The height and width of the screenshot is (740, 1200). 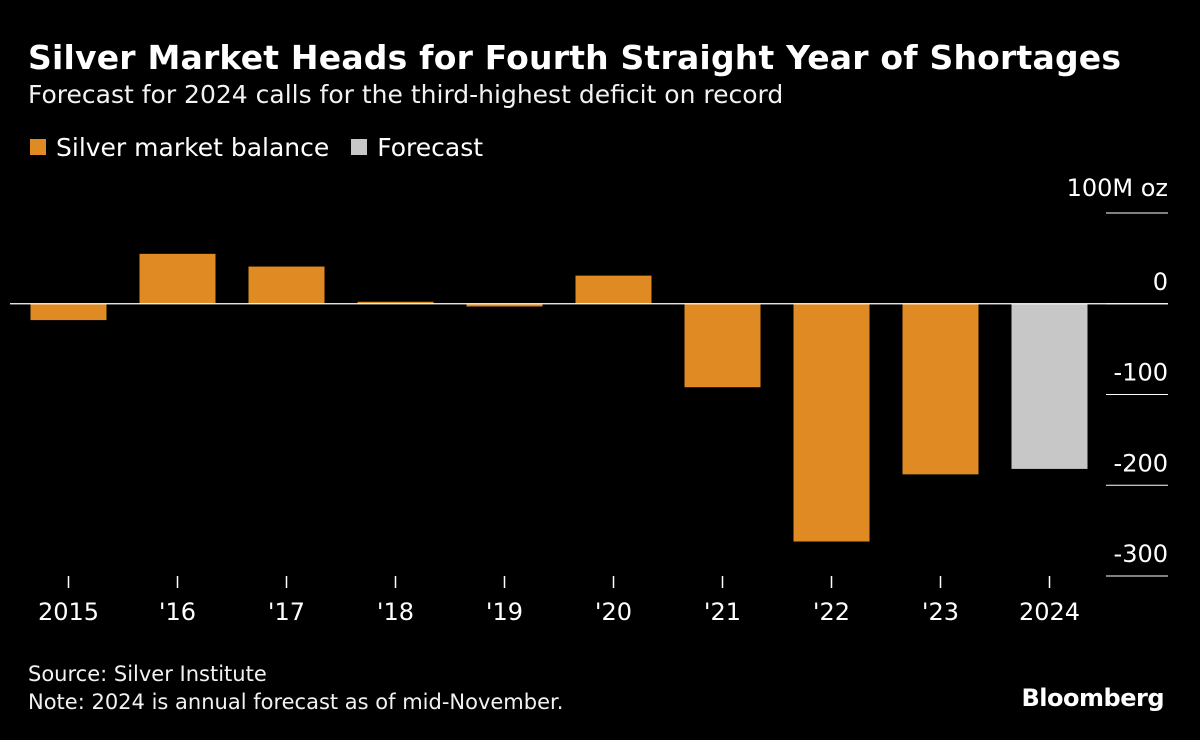 I want to click on x-tick-label-3: '18, so click(x=395, y=612).